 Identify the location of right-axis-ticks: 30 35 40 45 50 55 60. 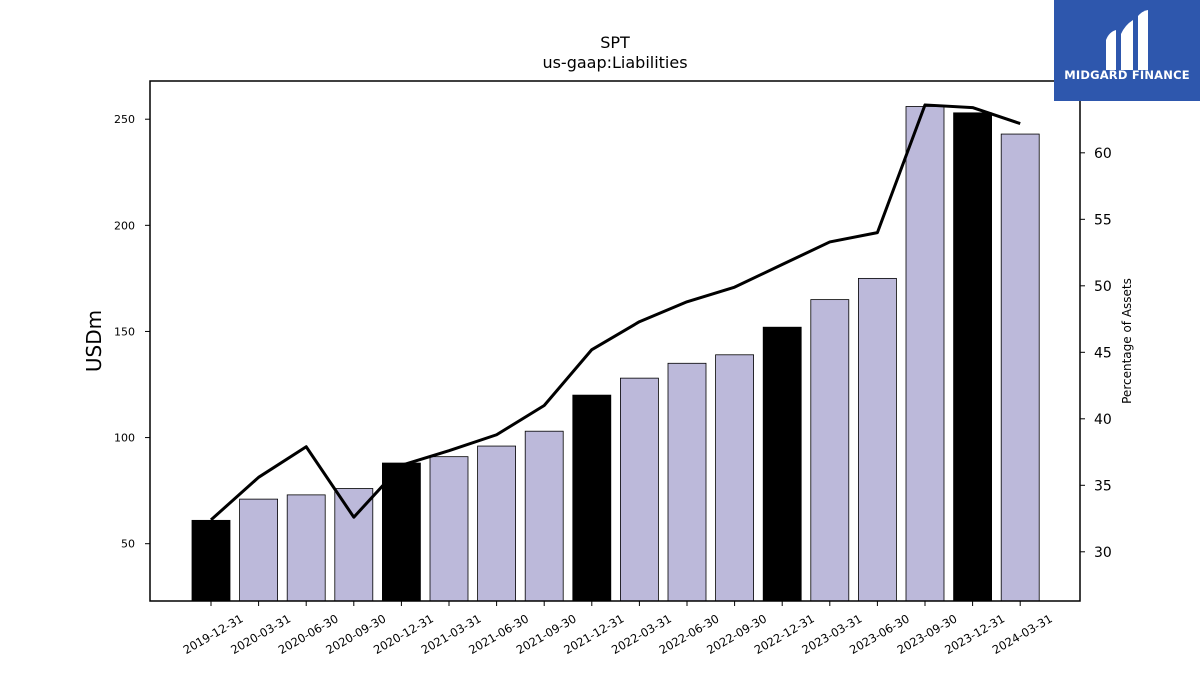
(1096, 353).